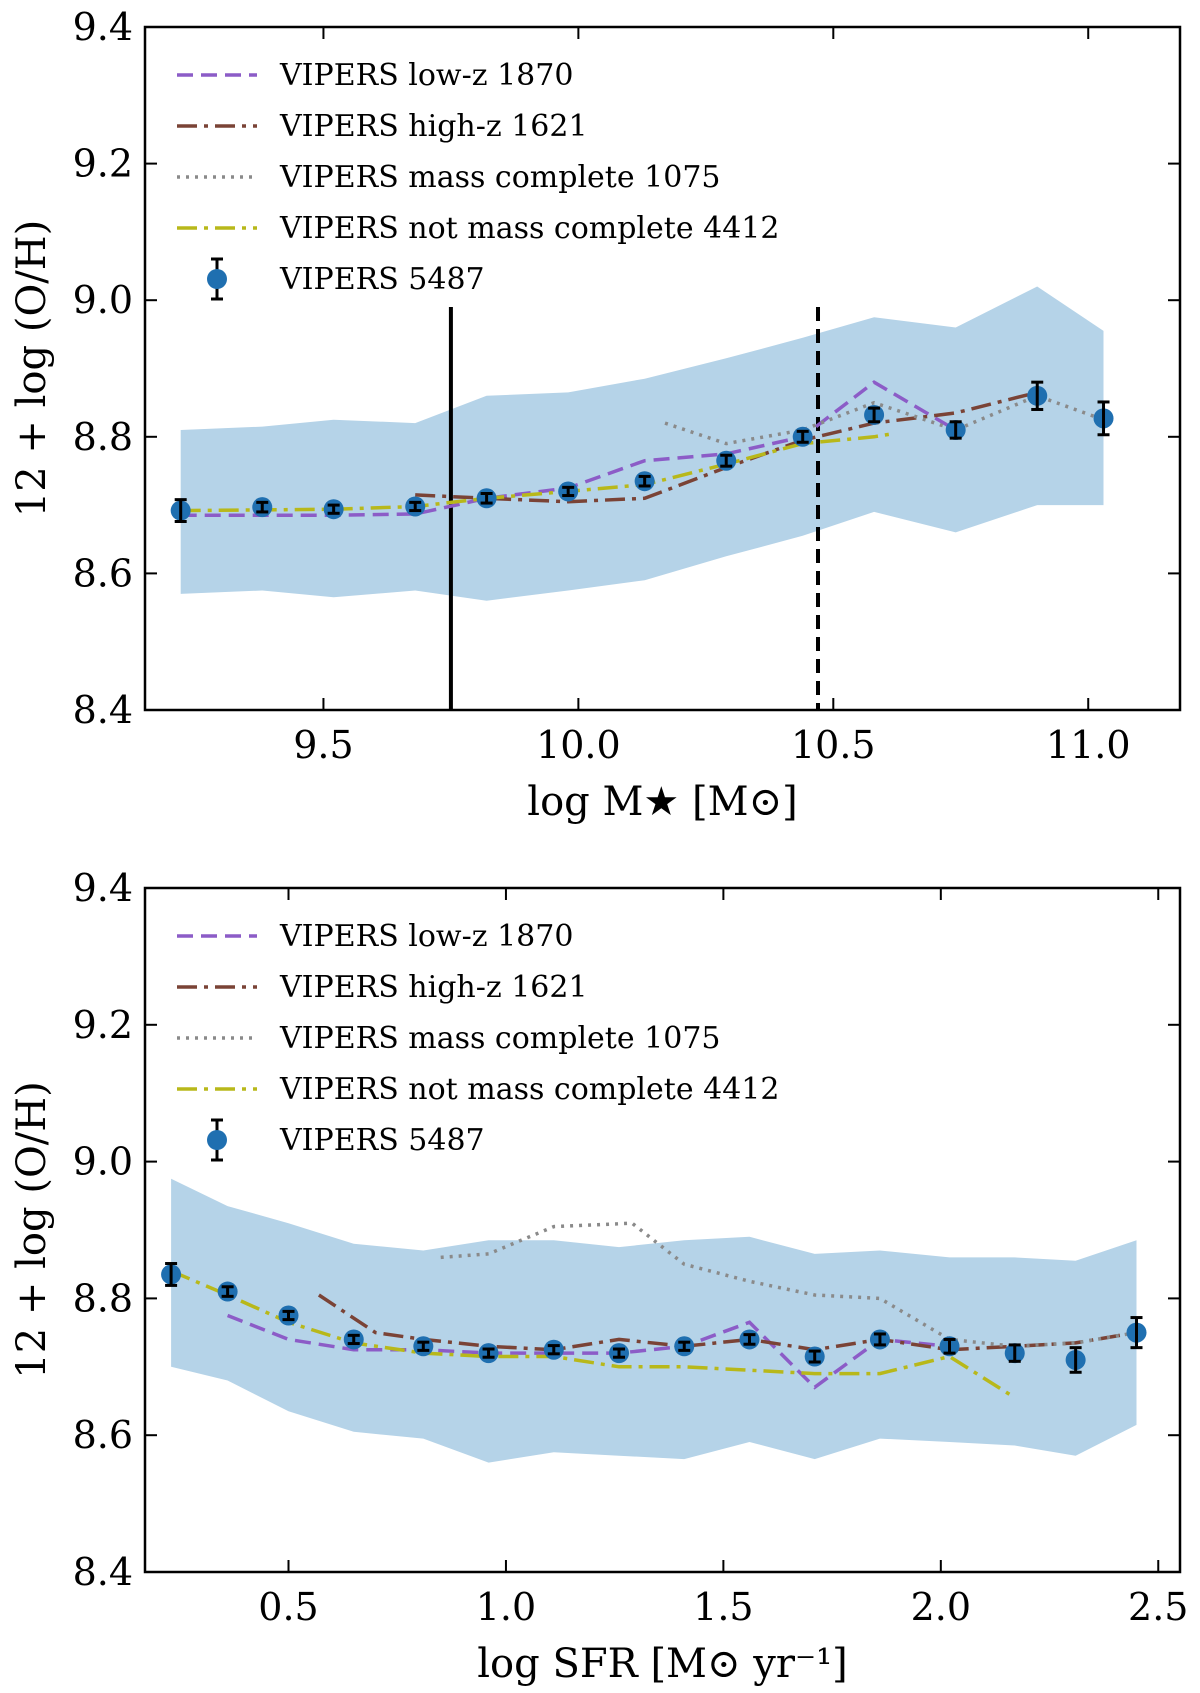  I want to click on x-tick-label: 1.0, so click(506, 1607).